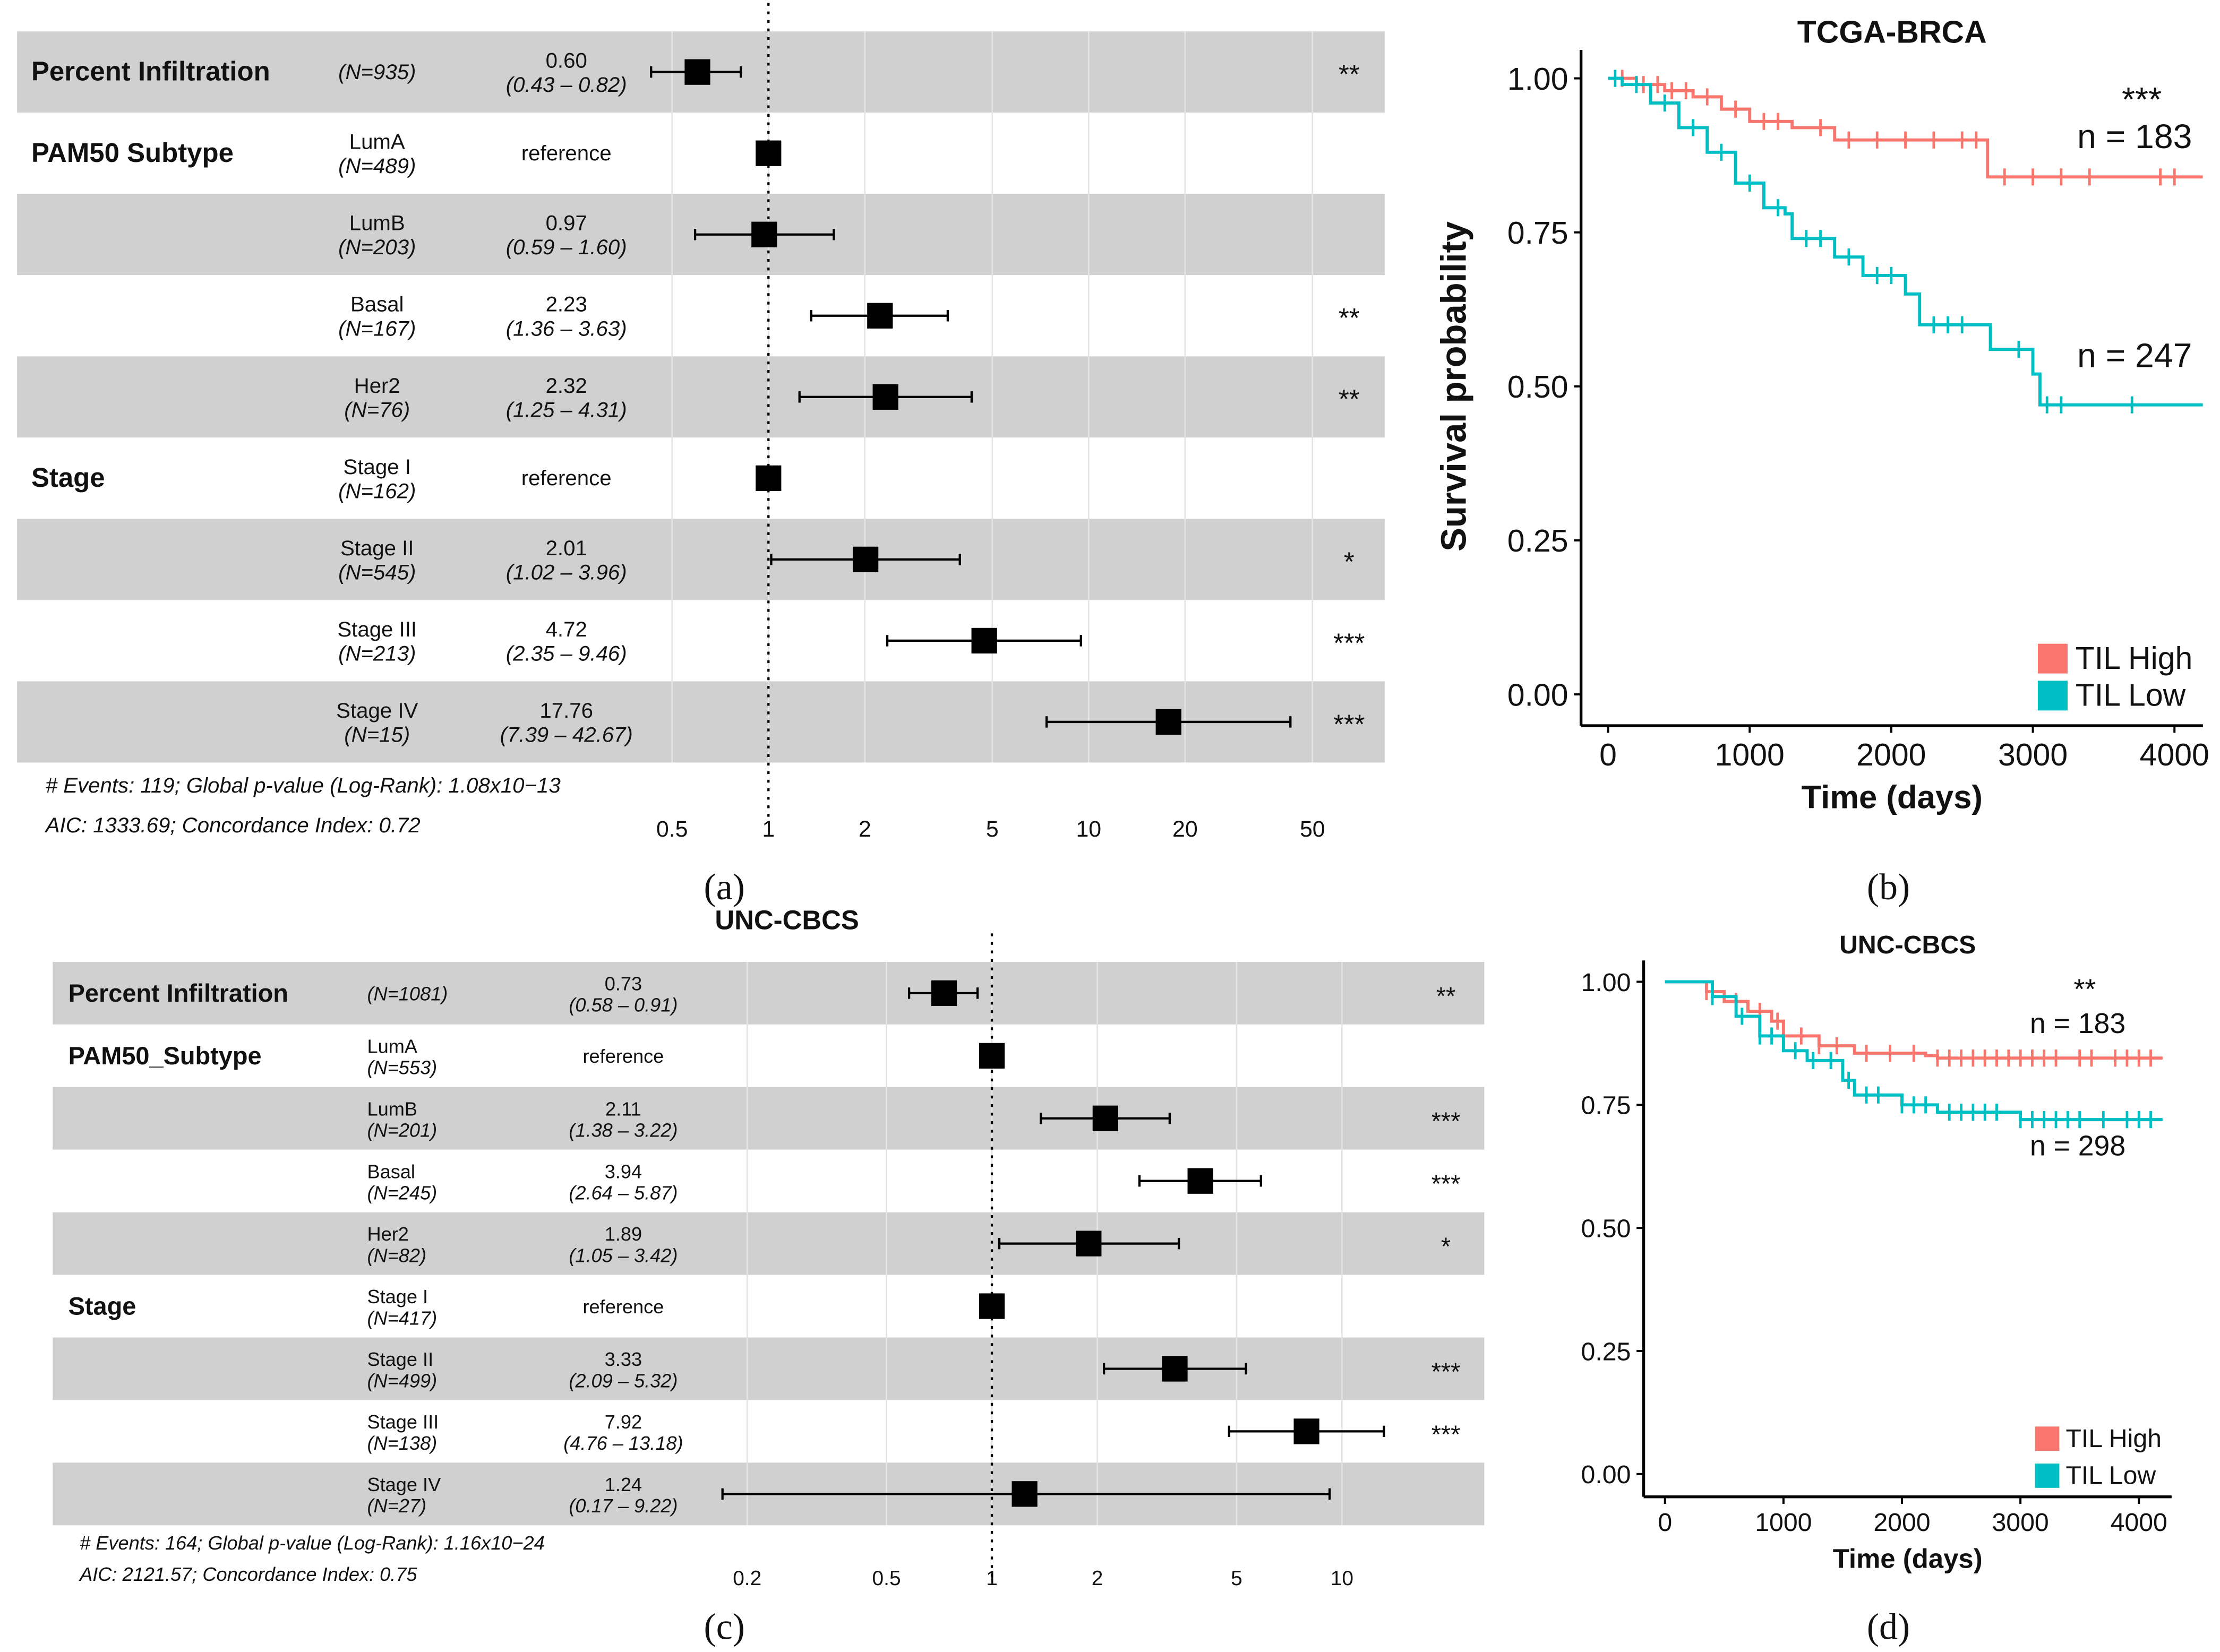 This screenshot has width=2220, height=1652. Describe the element at coordinates (566, 629) in the screenshot. I see `row-hazard-ratio: 4.72` at that location.